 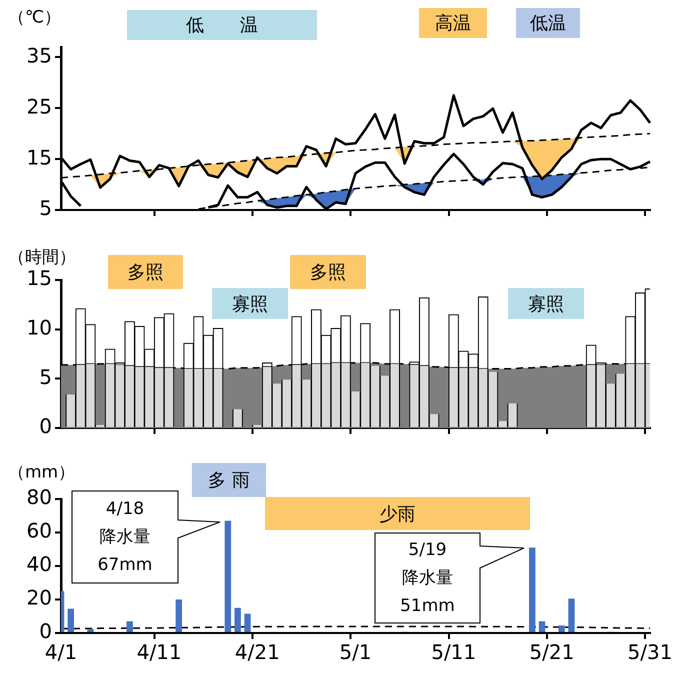 I want to click on y-tick-label: 60, so click(x=39, y=530).